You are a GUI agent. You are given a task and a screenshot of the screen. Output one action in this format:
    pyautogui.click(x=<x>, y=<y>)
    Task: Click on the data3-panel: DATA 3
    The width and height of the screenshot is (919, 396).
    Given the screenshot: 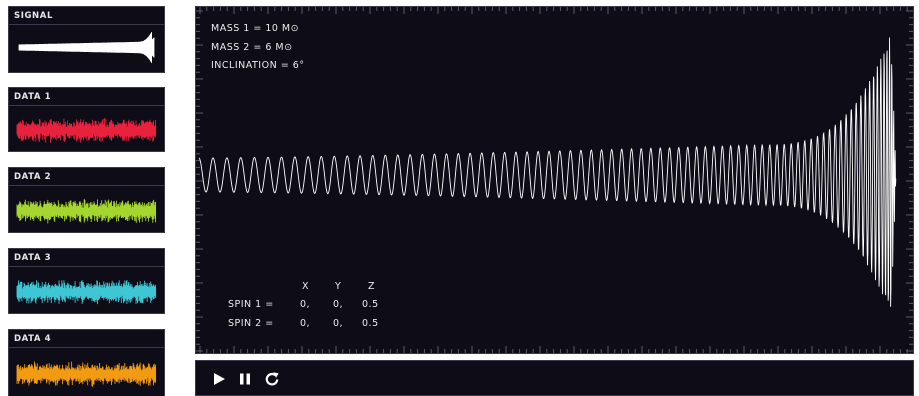 What is the action you would take?
    pyautogui.click(x=86, y=281)
    